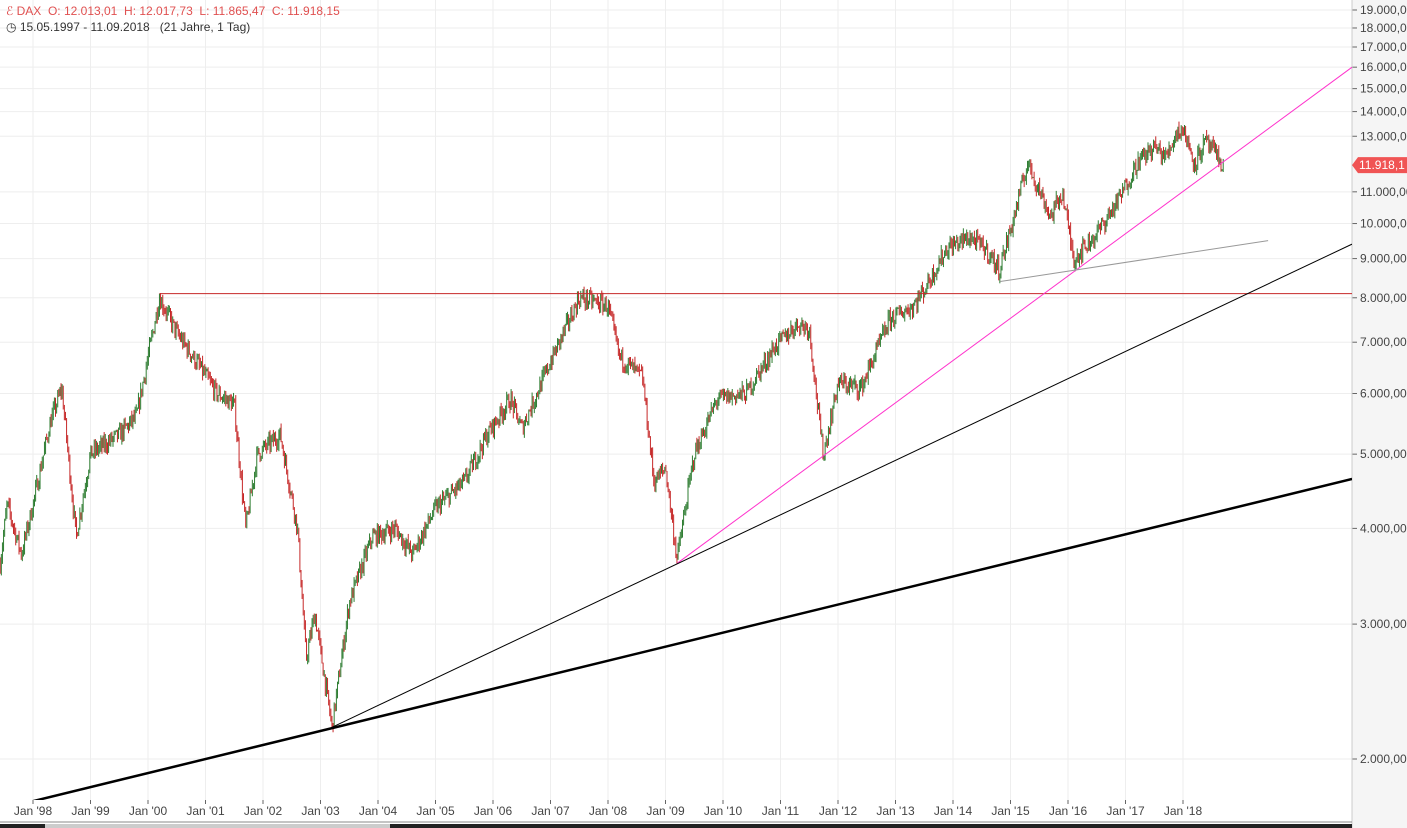  I want to click on y-tick-label: 9.000,00, so click(1383, 259).